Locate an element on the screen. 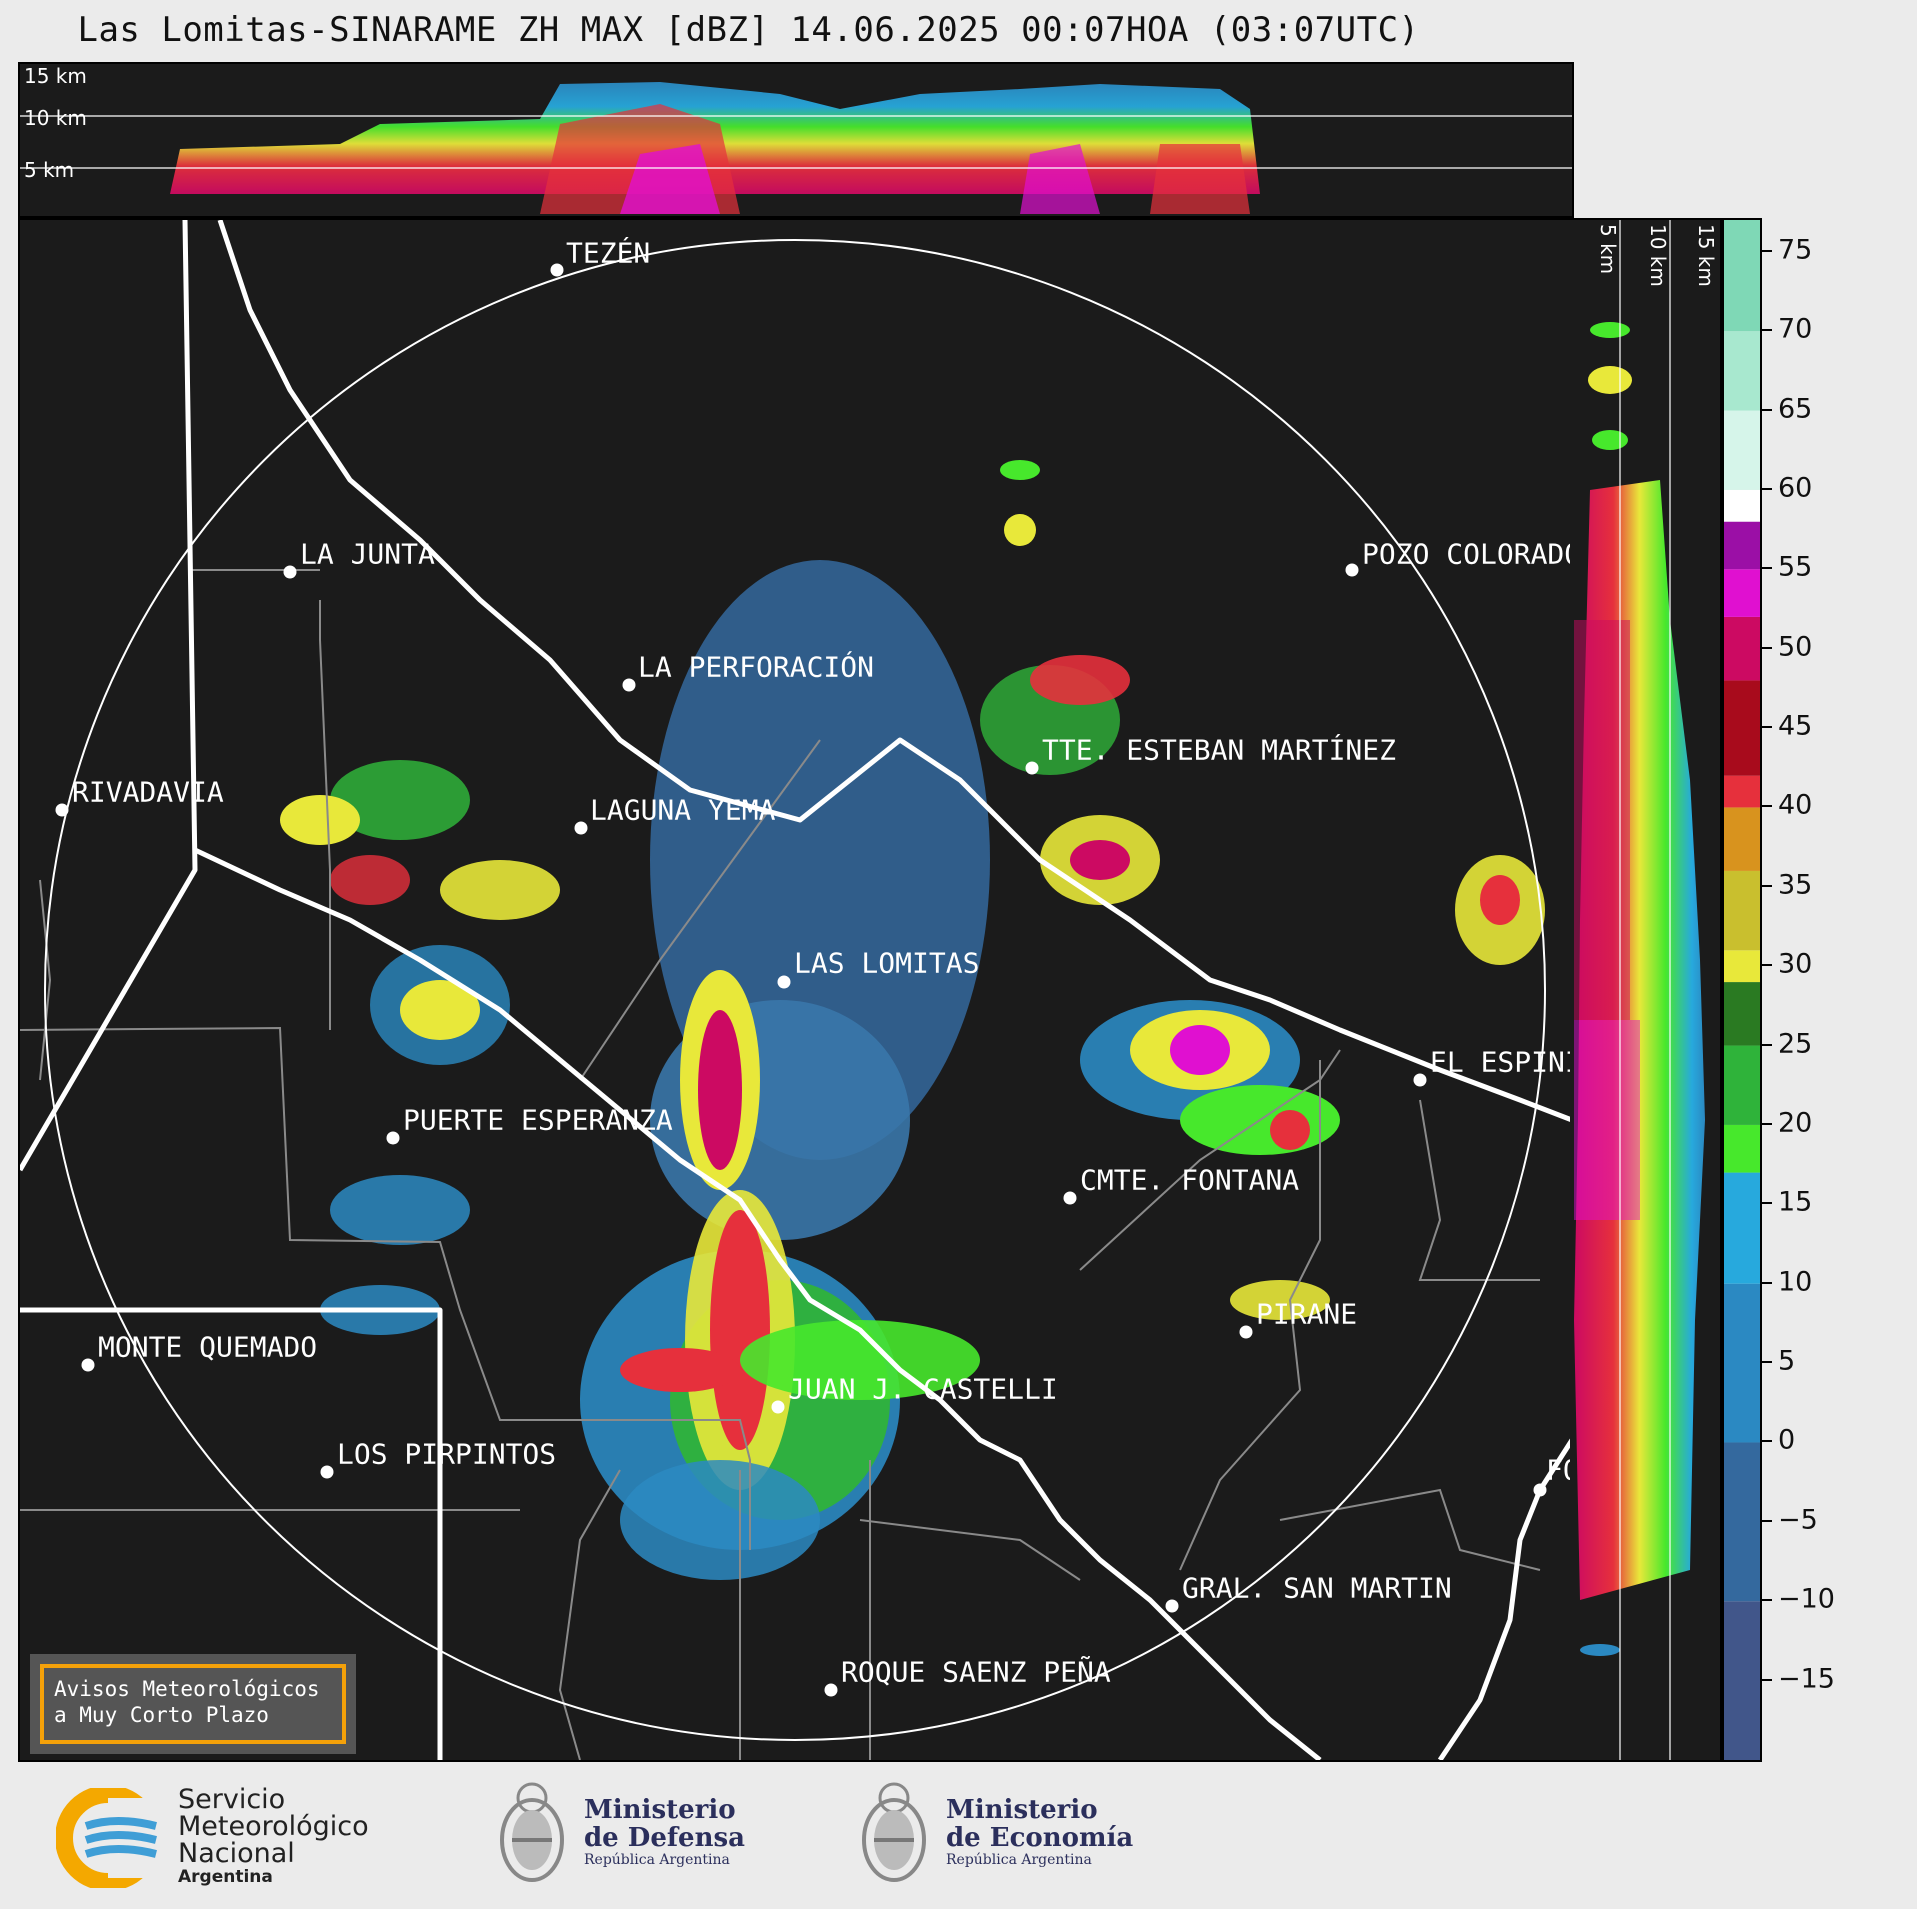 The width and height of the screenshot is (1917, 1909). colorbar-svg is located at coordinates (1742, 990).